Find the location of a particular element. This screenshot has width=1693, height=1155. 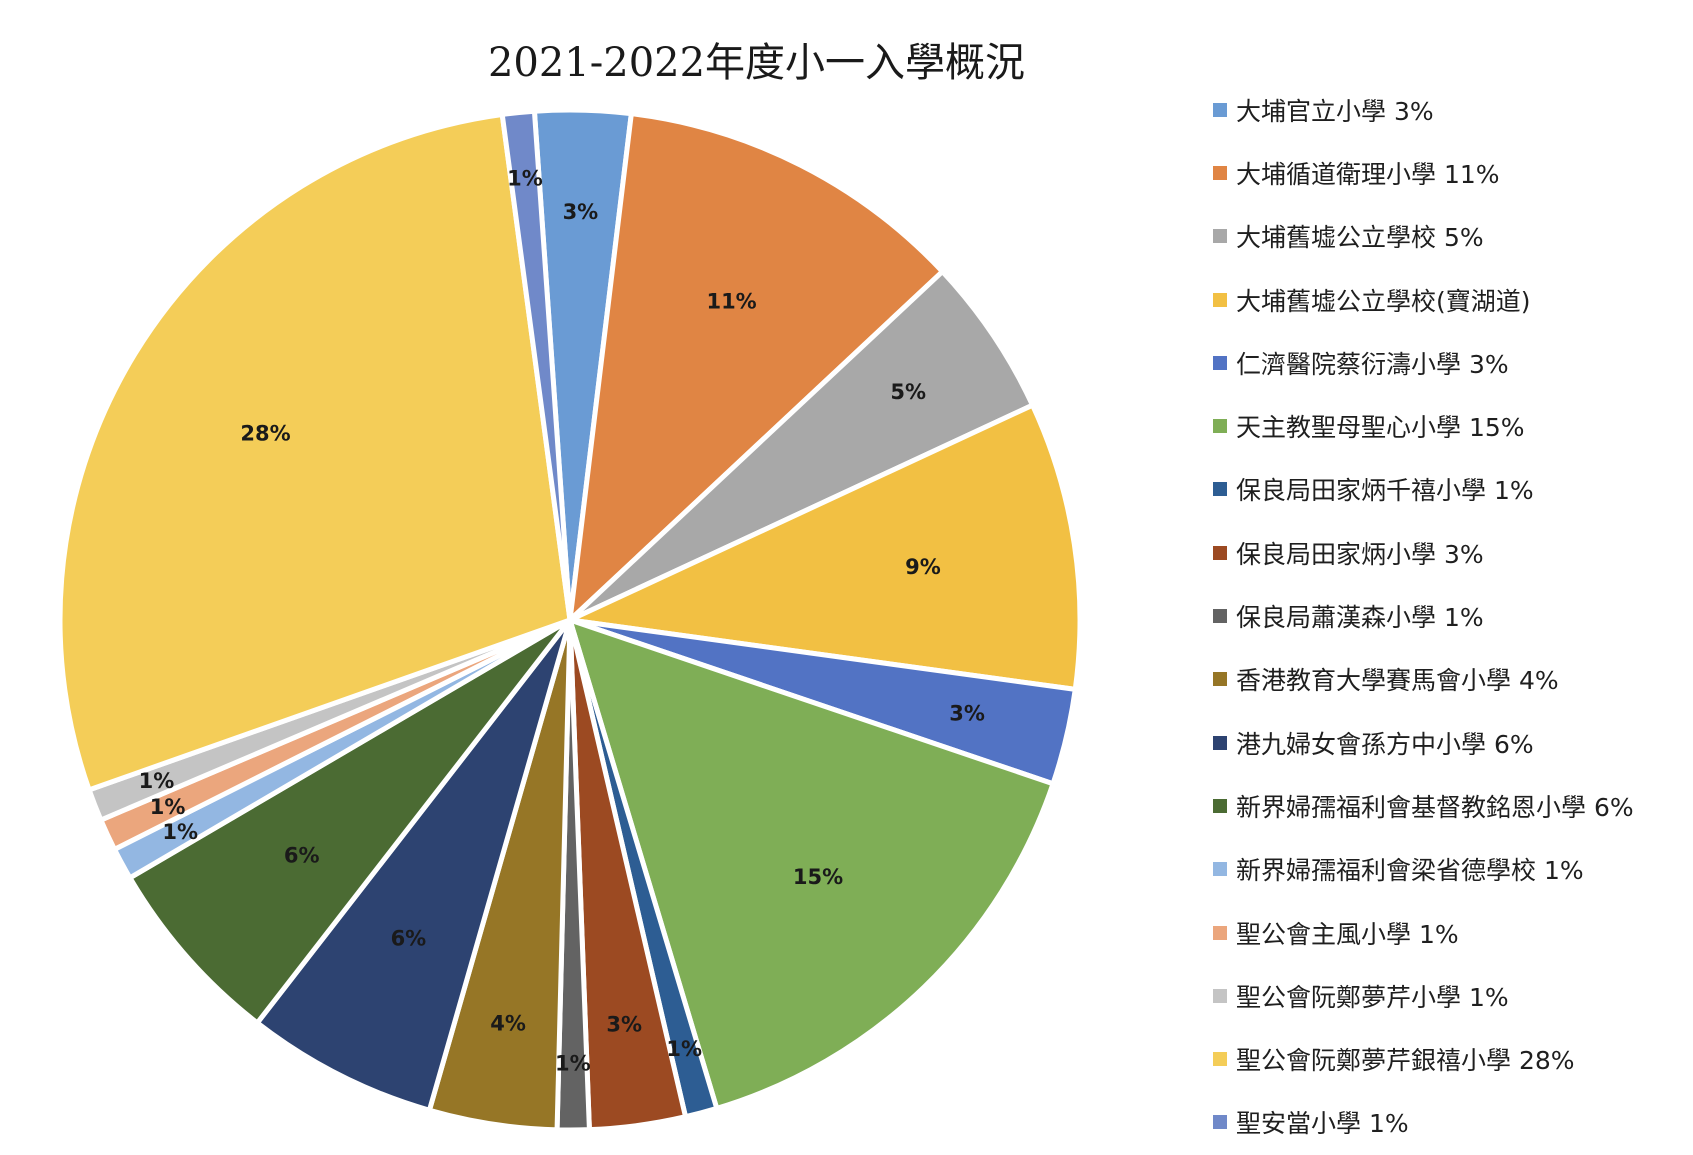

legend-item: 聖公會主風小學 1% is located at coordinates (1423, 932).